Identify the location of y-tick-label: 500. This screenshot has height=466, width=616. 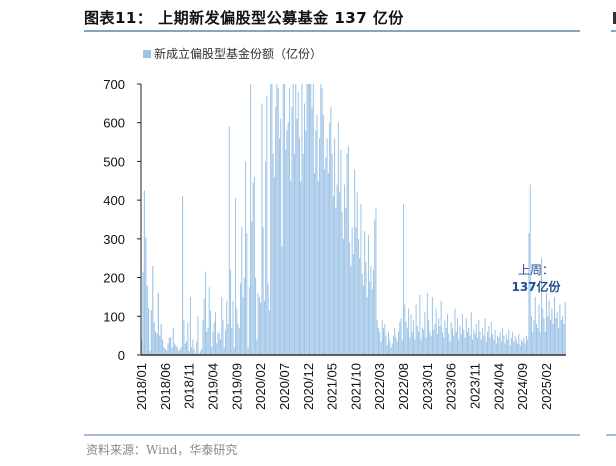
(114, 161).